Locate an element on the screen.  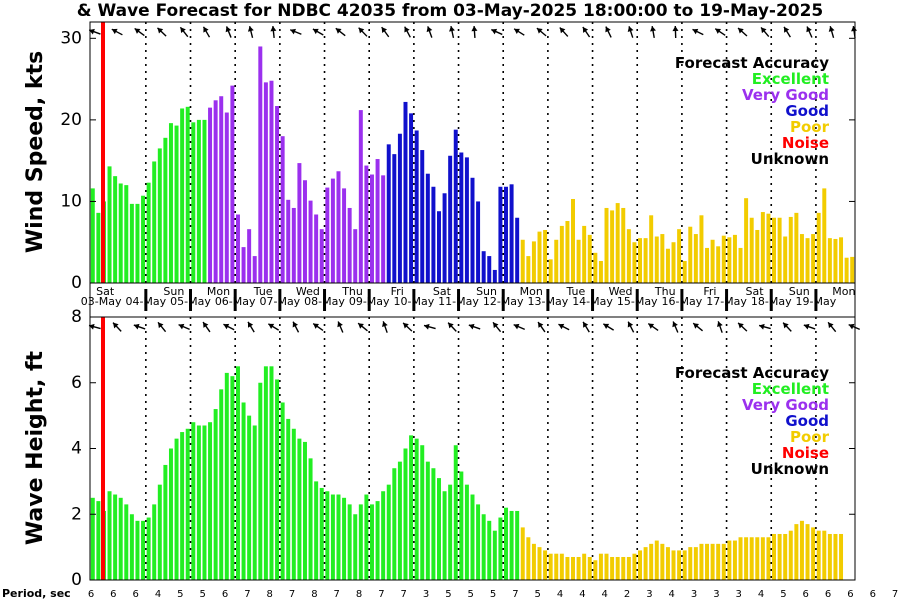
date-label: 07-May is located at coordinates (279, 301).